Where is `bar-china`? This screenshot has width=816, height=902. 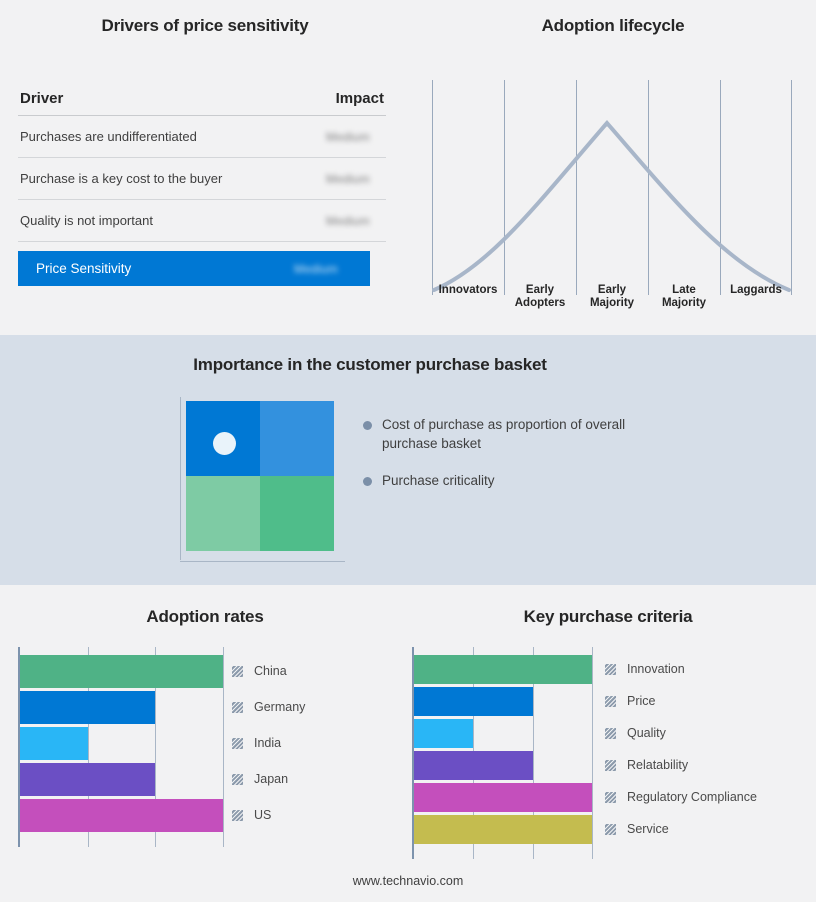 bar-china is located at coordinates (121, 671).